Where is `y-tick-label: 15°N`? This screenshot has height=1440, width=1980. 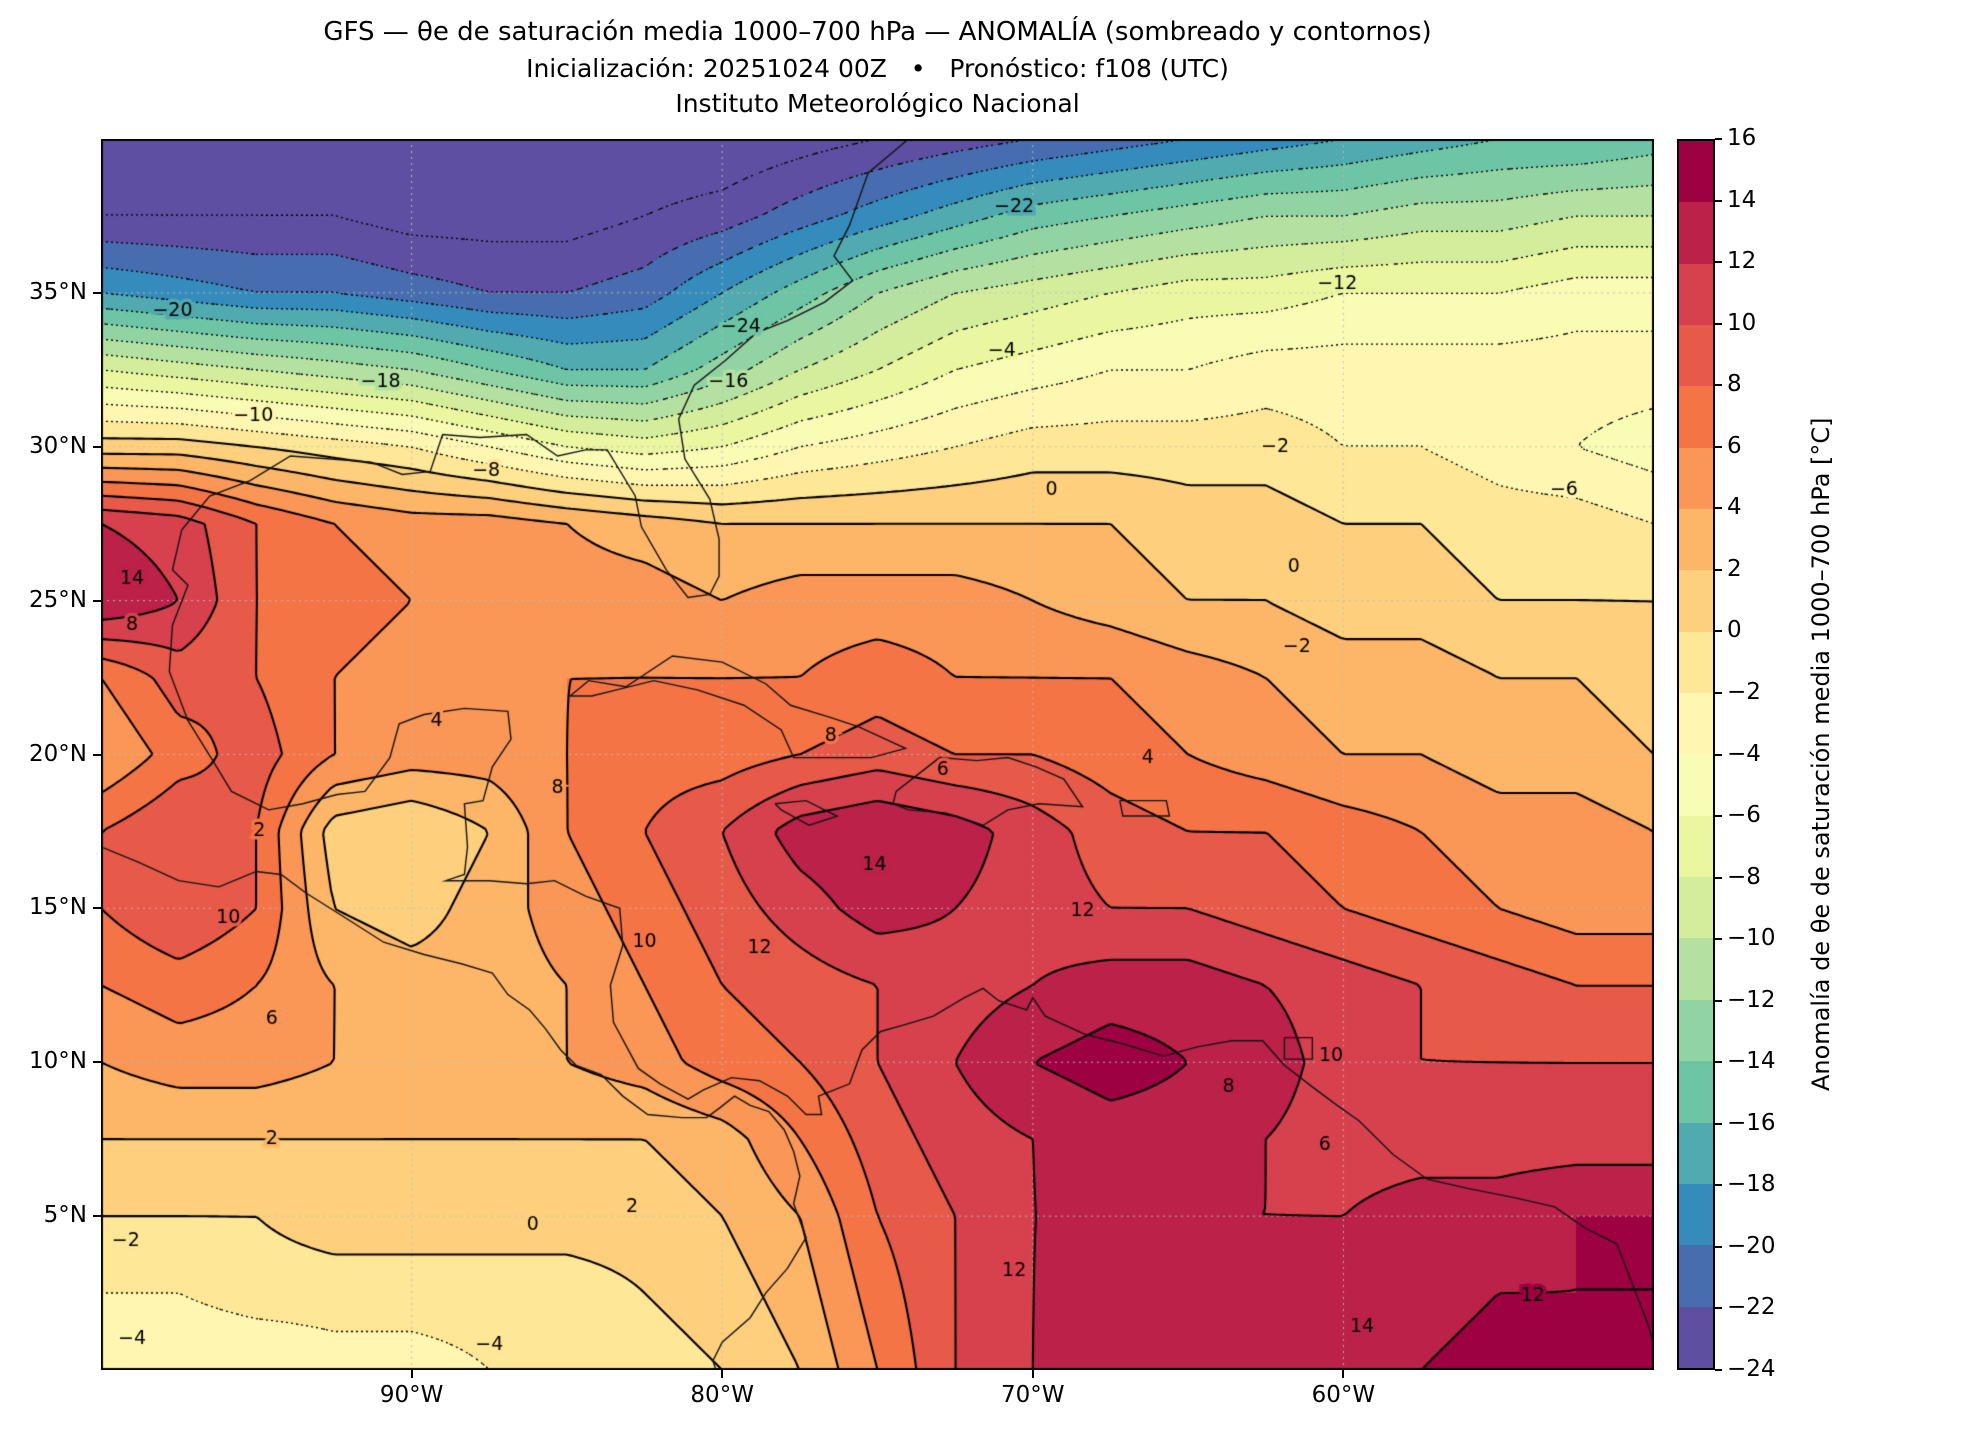 y-tick-label: 15°N is located at coordinates (58, 907).